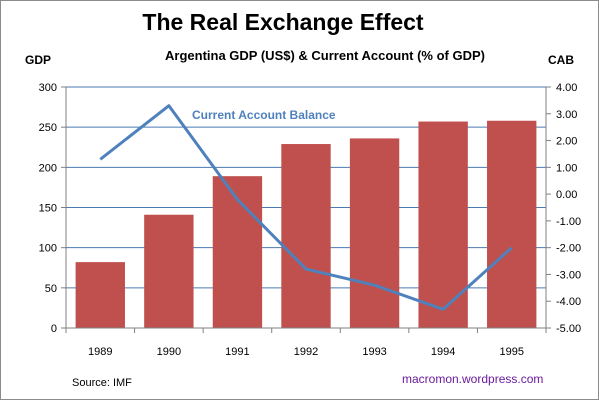  Describe the element at coordinates (566, 195) in the screenshot. I see `right-tick-label: 0.00` at that location.